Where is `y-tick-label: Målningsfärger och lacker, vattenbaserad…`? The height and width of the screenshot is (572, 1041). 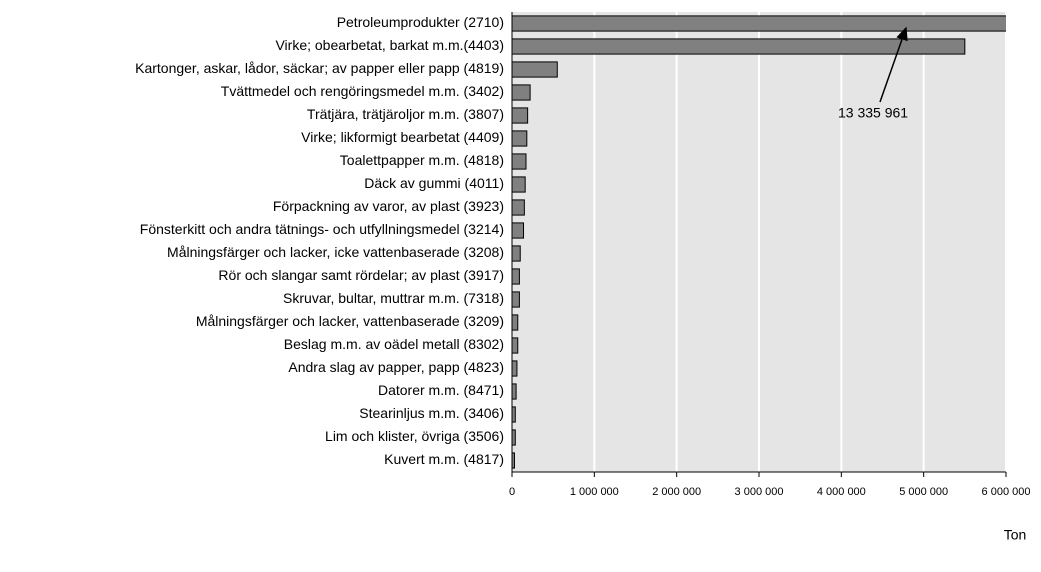
y-tick-label: Målningsfärger och lacker, vattenbaserad… is located at coordinates (350, 321).